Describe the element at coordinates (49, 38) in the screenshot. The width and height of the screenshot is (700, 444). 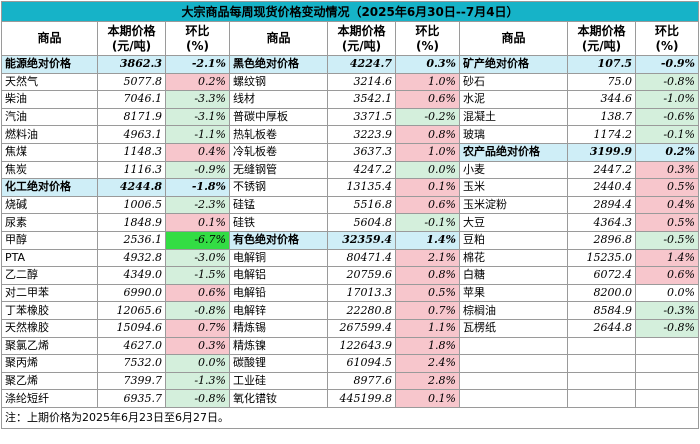
I see `header-name-1: 商品` at that location.